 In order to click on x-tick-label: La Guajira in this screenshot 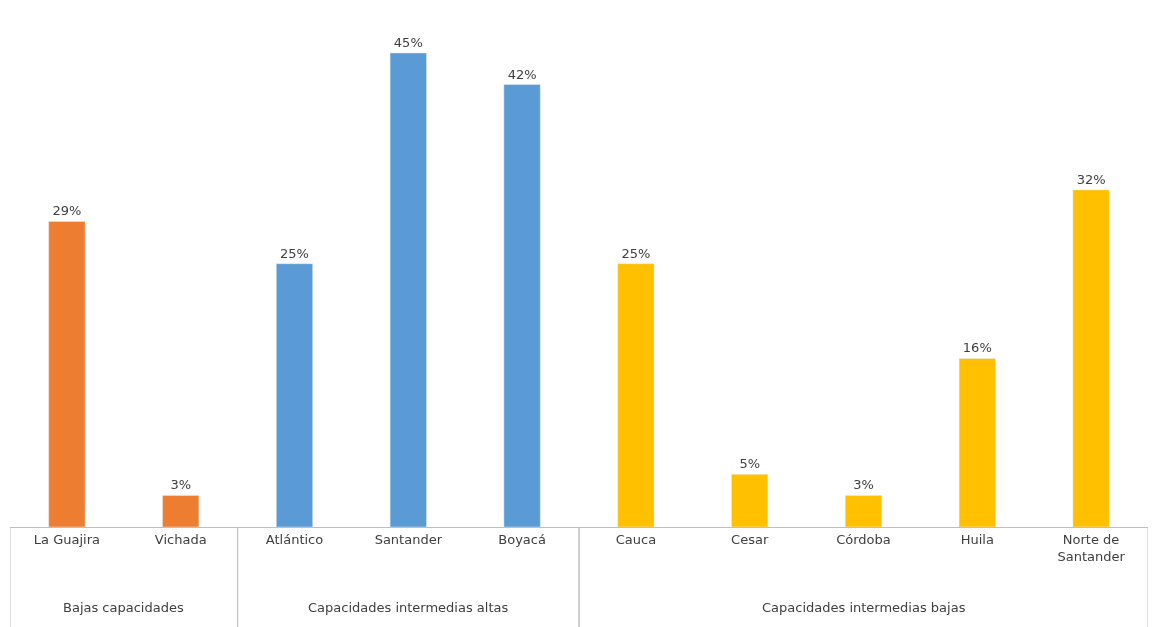, I will do `click(66, 539)`.